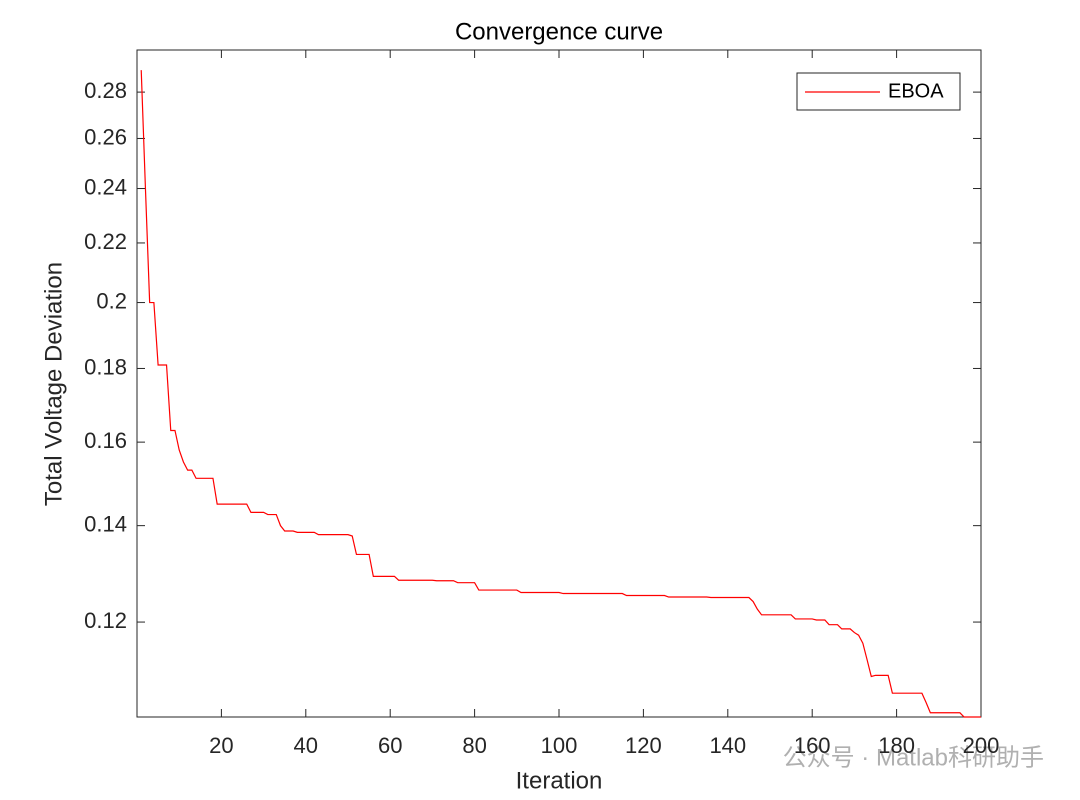 This screenshot has height=800, width=1080. Describe the element at coordinates (559, 31) in the screenshot. I see `chart-title: Convergence curve` at that location.